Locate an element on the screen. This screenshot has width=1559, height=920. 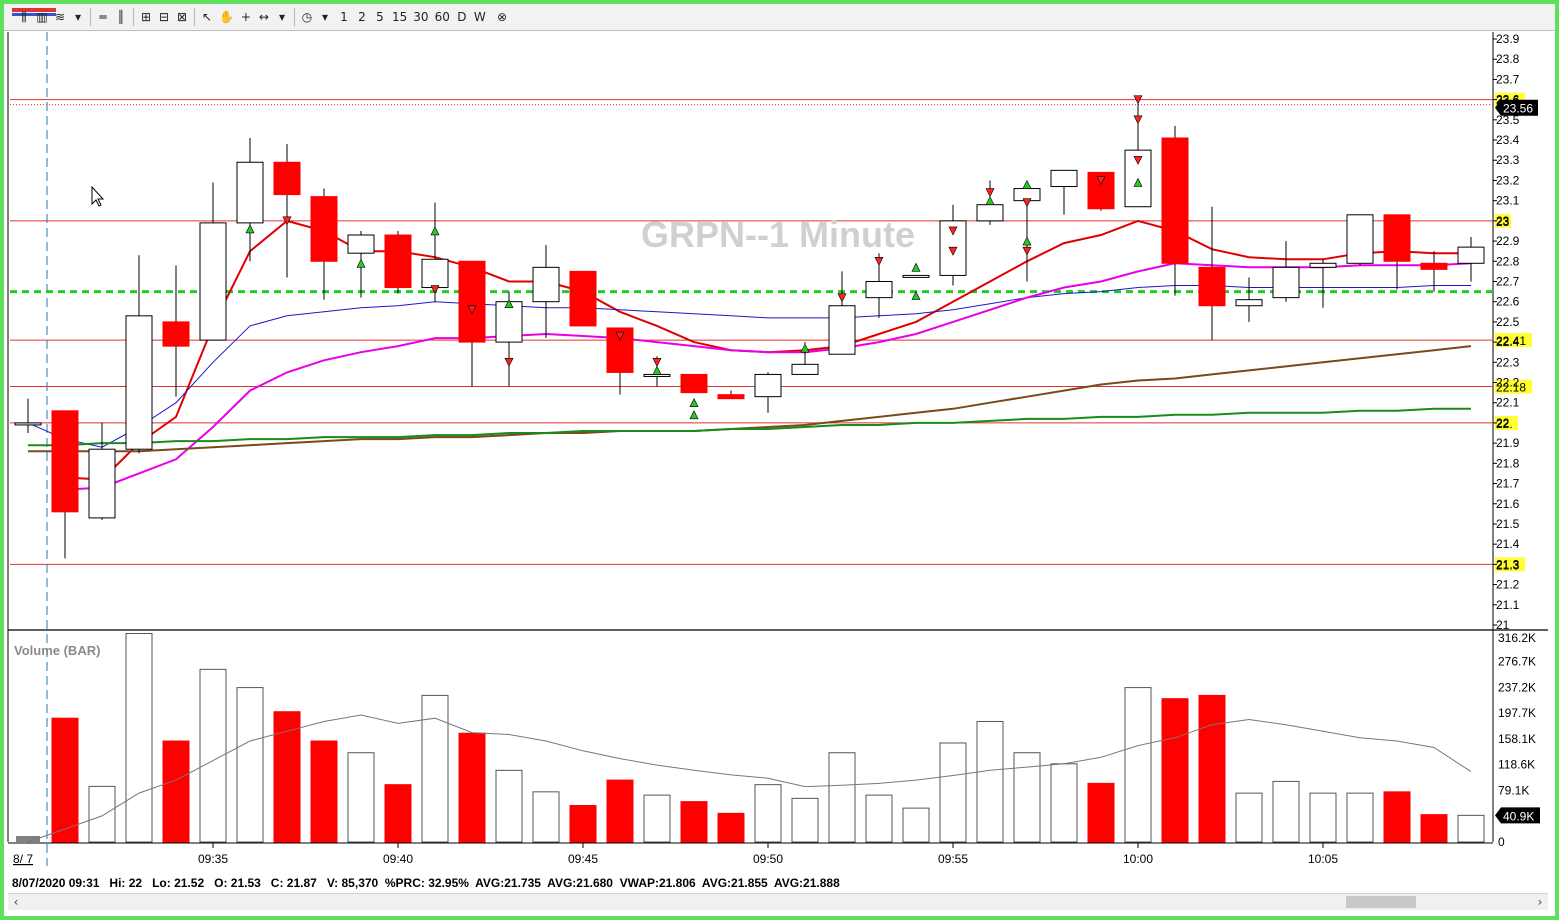
vline-icon: ║ is located at coordinates (121, 17).